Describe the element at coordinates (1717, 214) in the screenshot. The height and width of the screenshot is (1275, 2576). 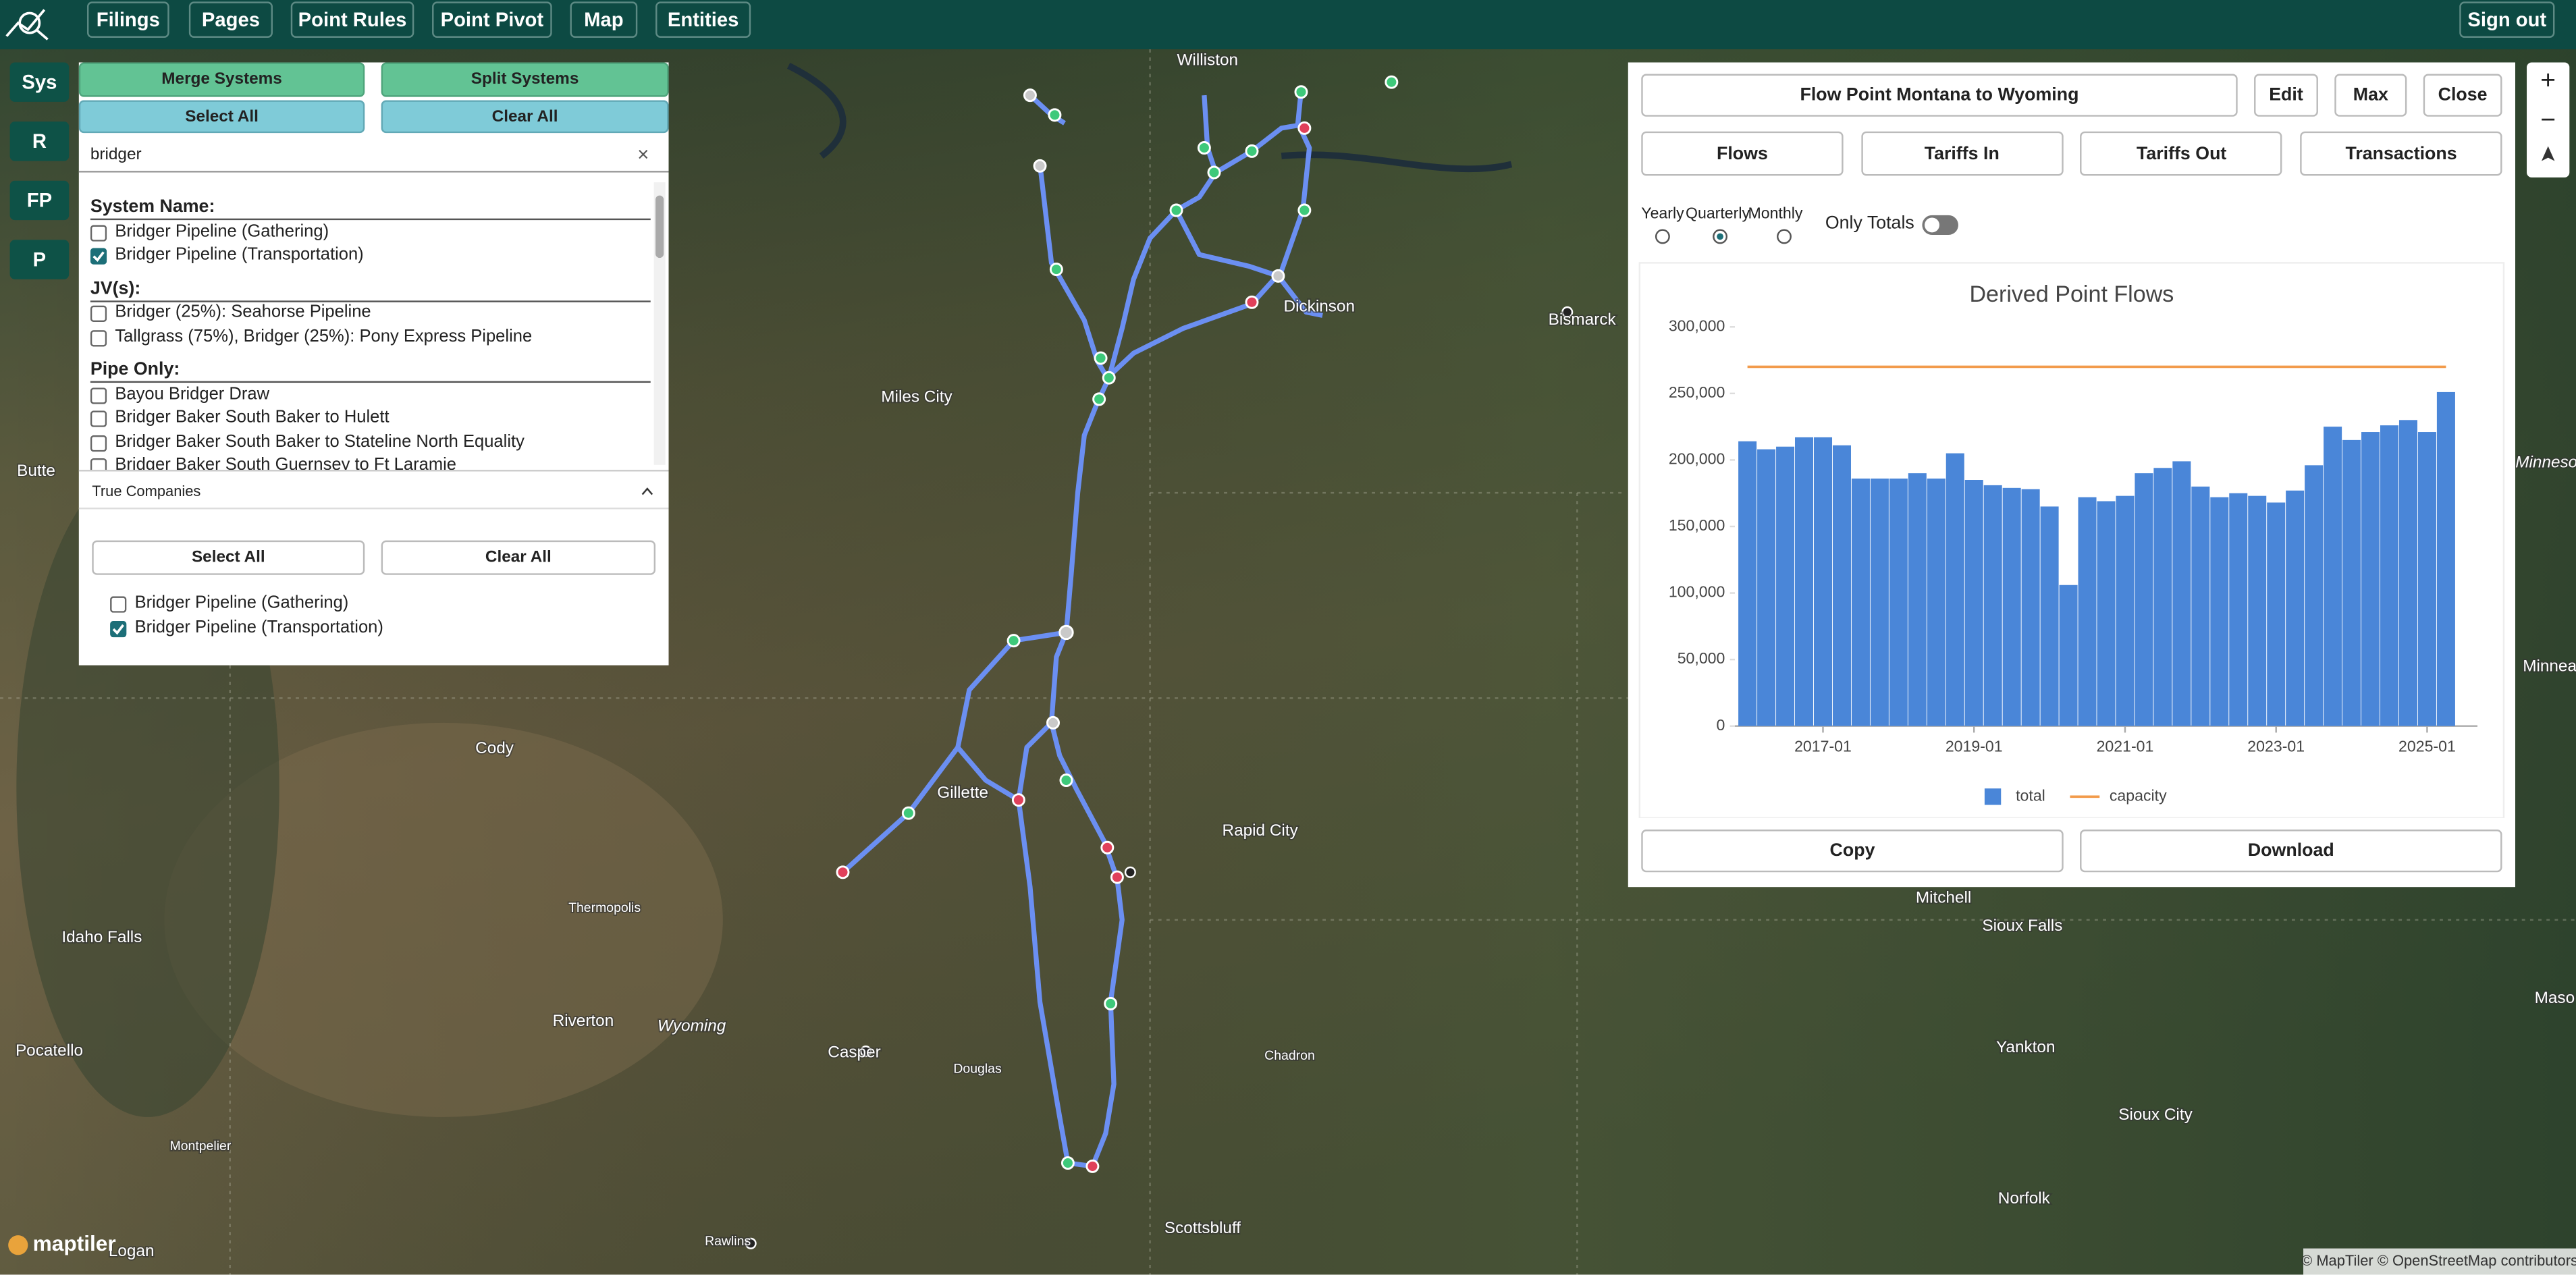
I see `period-label: Quarterly` at that location.